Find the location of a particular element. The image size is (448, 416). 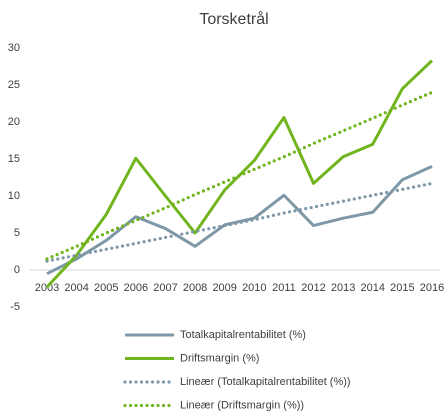

x-tick-label: 2012 is located at coordinates (313, 288).